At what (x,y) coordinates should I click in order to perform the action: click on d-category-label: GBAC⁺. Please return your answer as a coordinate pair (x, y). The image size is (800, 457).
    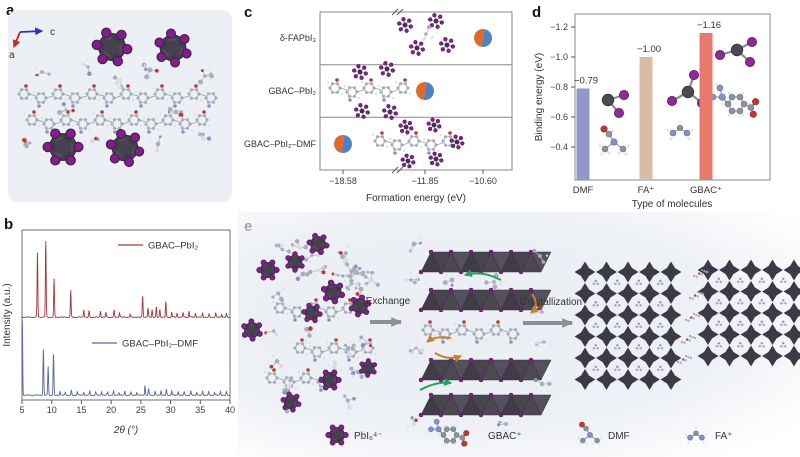
    Looking at the image, I should click on (706, 190).